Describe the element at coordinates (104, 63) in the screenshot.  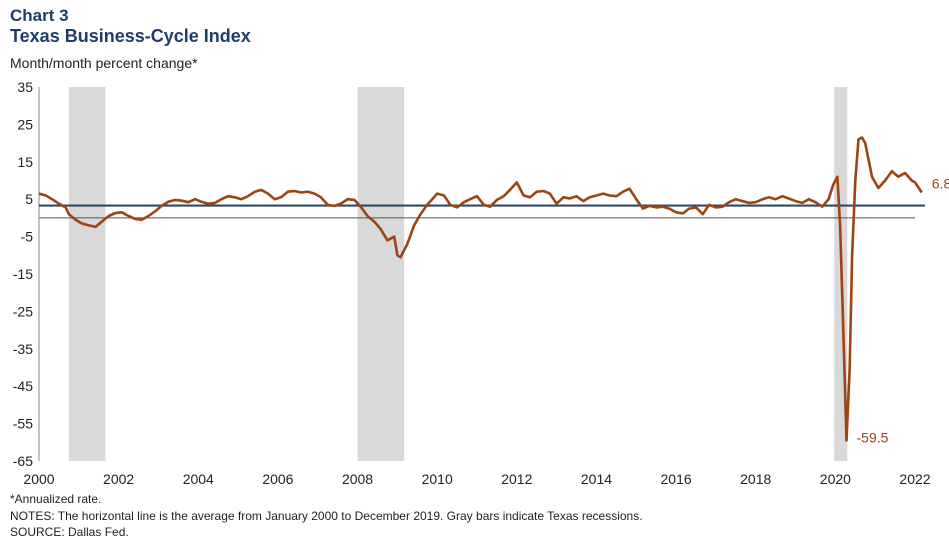
I see `y-axis-unit-label: Month/month percent change*` at that location.